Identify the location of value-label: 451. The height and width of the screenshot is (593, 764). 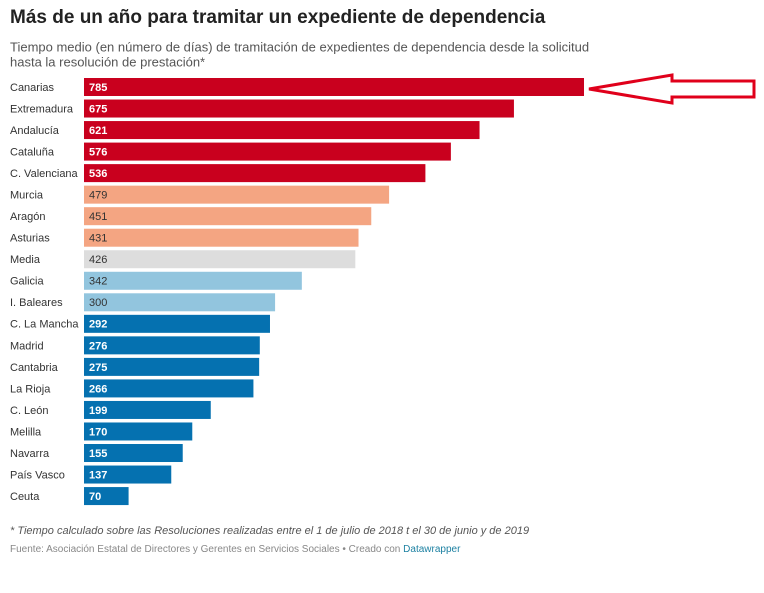
(98, 217).